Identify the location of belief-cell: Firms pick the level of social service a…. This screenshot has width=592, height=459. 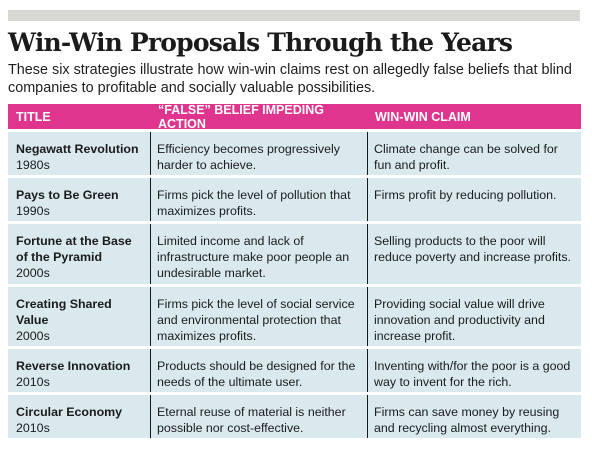
(258, 316).